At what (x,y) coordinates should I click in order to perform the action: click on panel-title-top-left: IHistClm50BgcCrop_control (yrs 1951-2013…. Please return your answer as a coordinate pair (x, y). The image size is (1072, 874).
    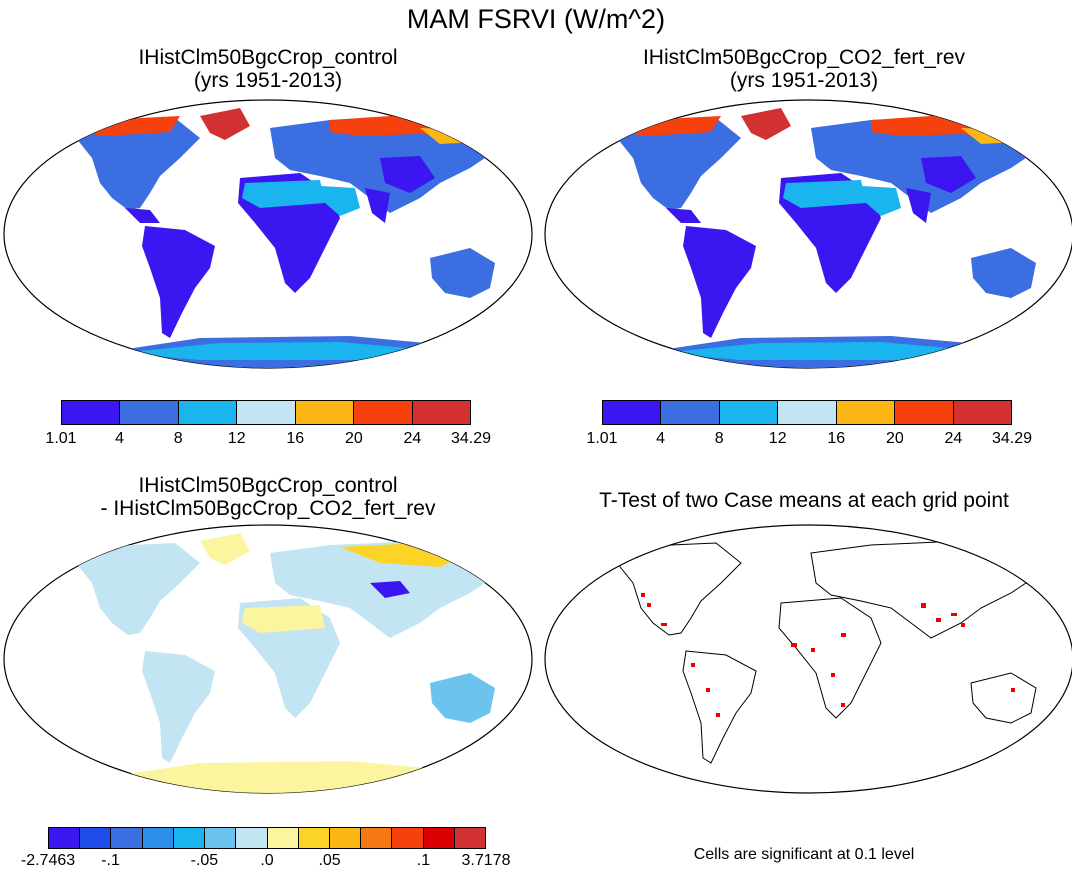
    Looking at the image, I should click on (268, 69).